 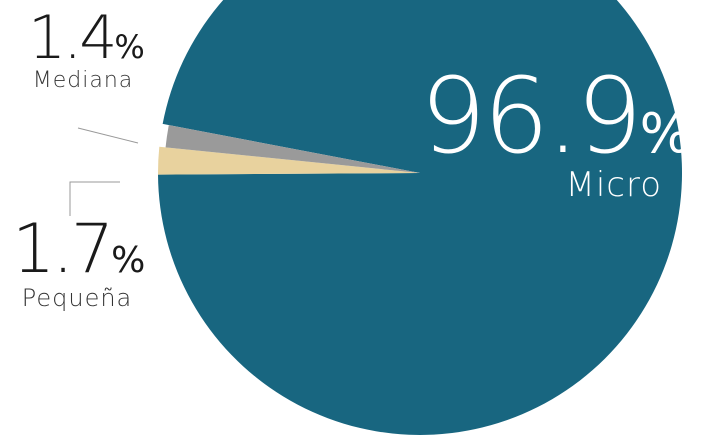 I want to click on leader-line-mediana, so click(x=108, y=135).